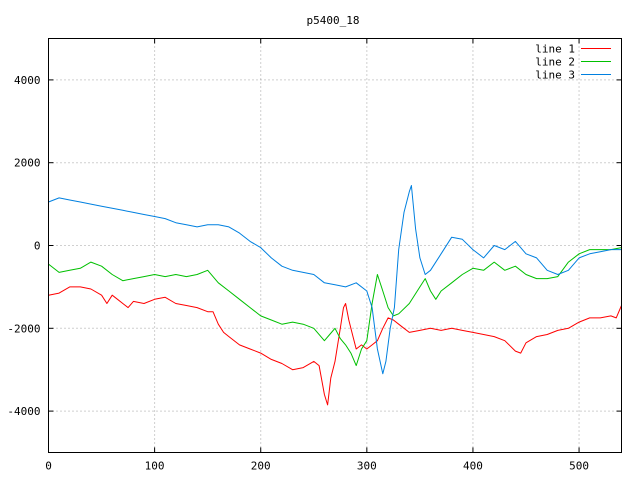 The image size is (640, 480). What do you see at coordinates (23, 411) in the screenshot?
I see `y-tick-label: -4000` at bounding box center [23, 411].